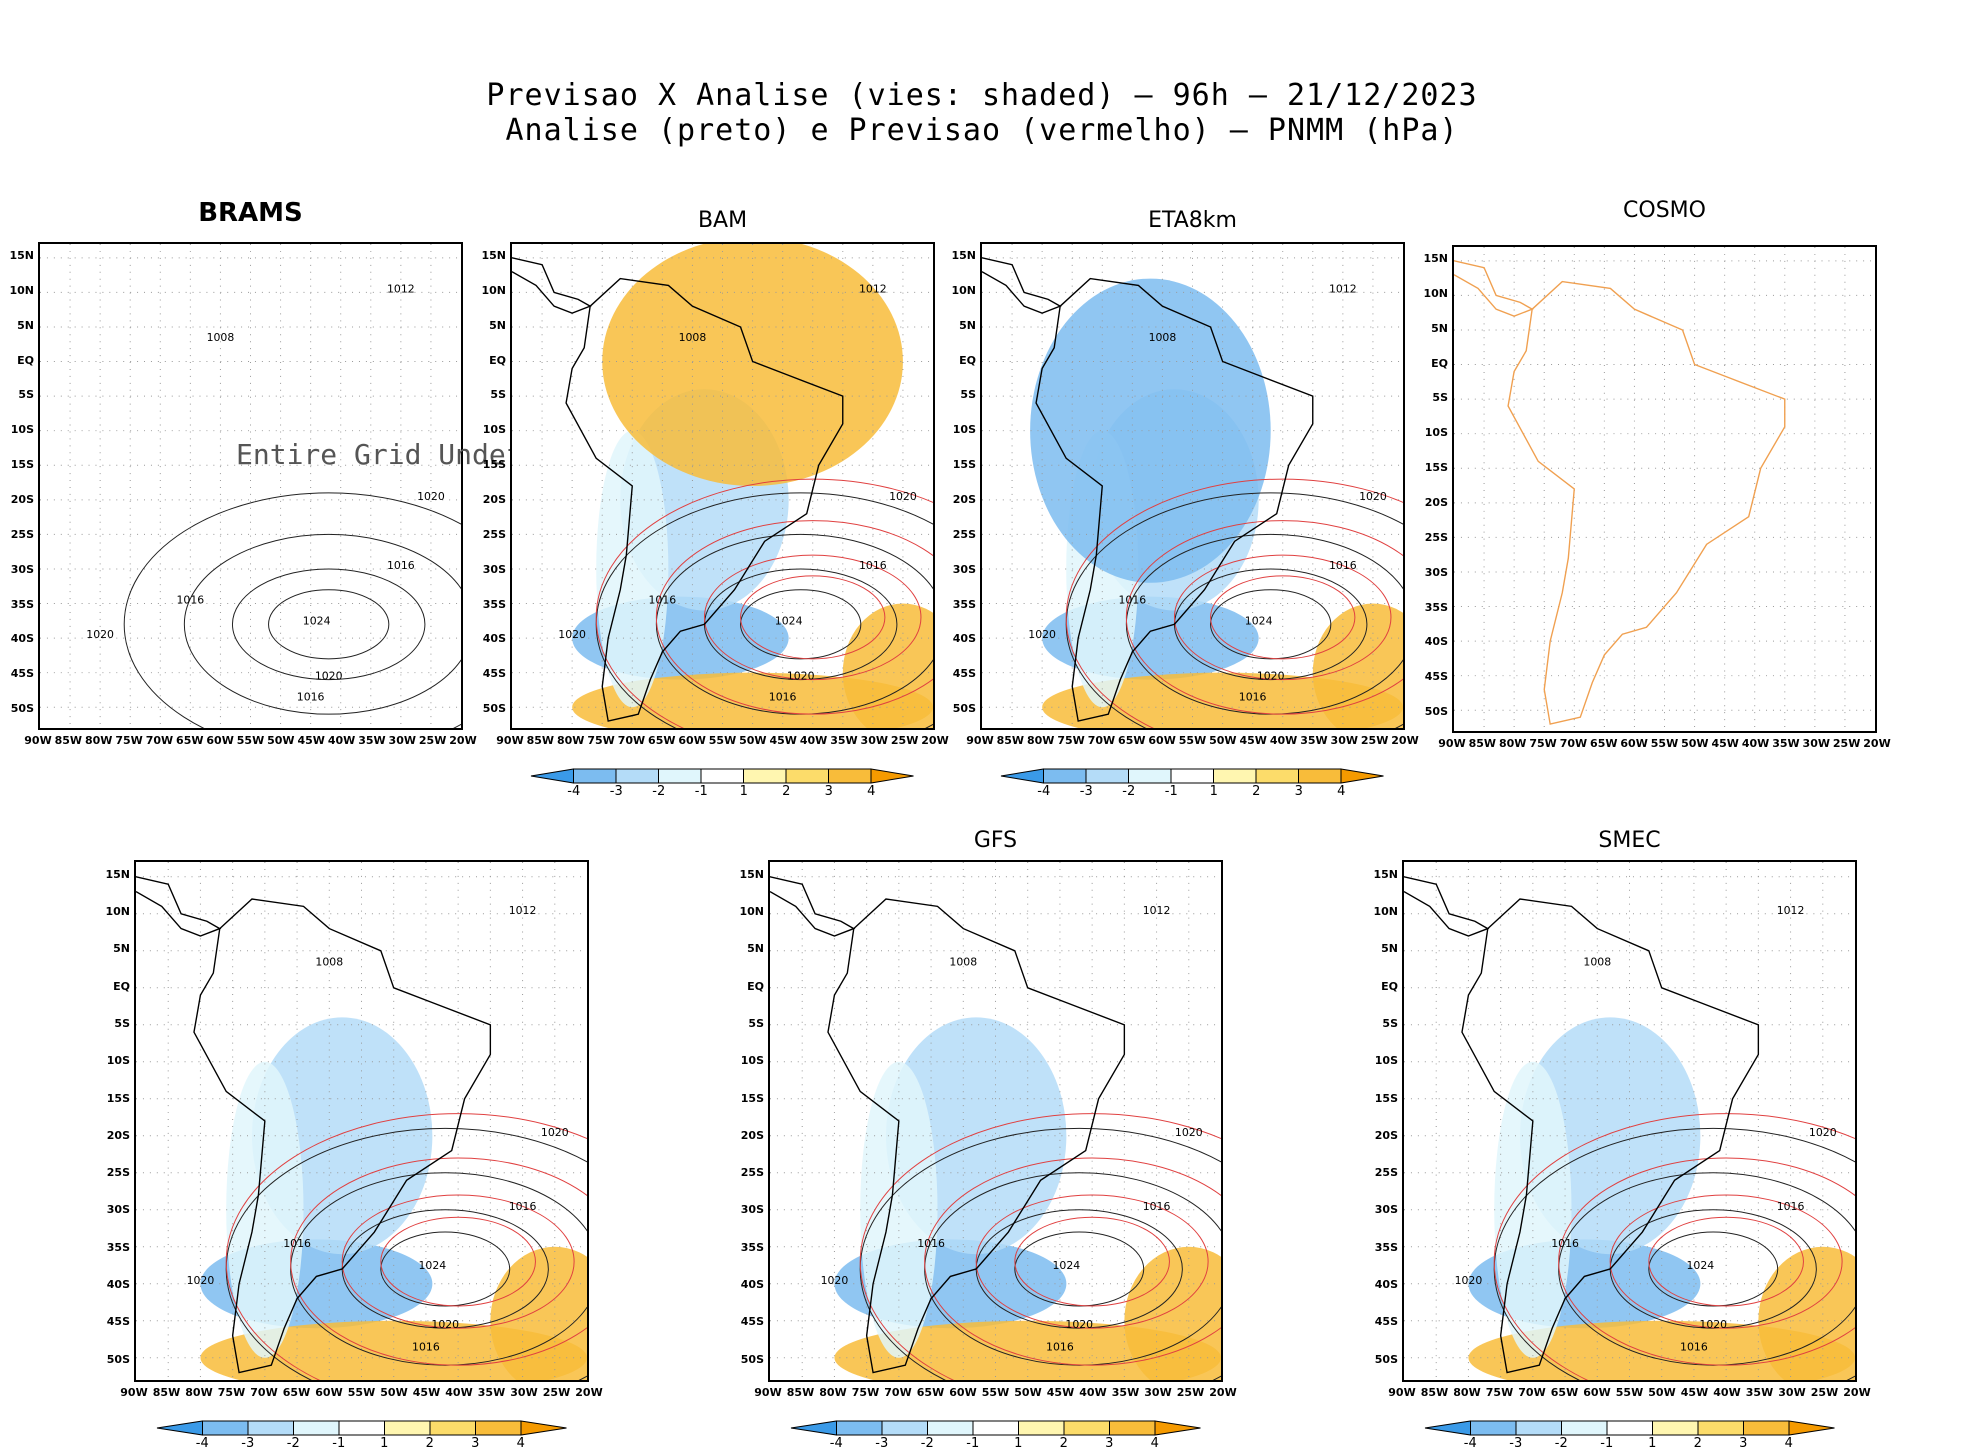 This screenshot has width=1964, height=1451. What do you see at coordinates (1154, 1443) in the screenshot?
I see `colorbar-label: 4` at bounding box center [1154, 1443].